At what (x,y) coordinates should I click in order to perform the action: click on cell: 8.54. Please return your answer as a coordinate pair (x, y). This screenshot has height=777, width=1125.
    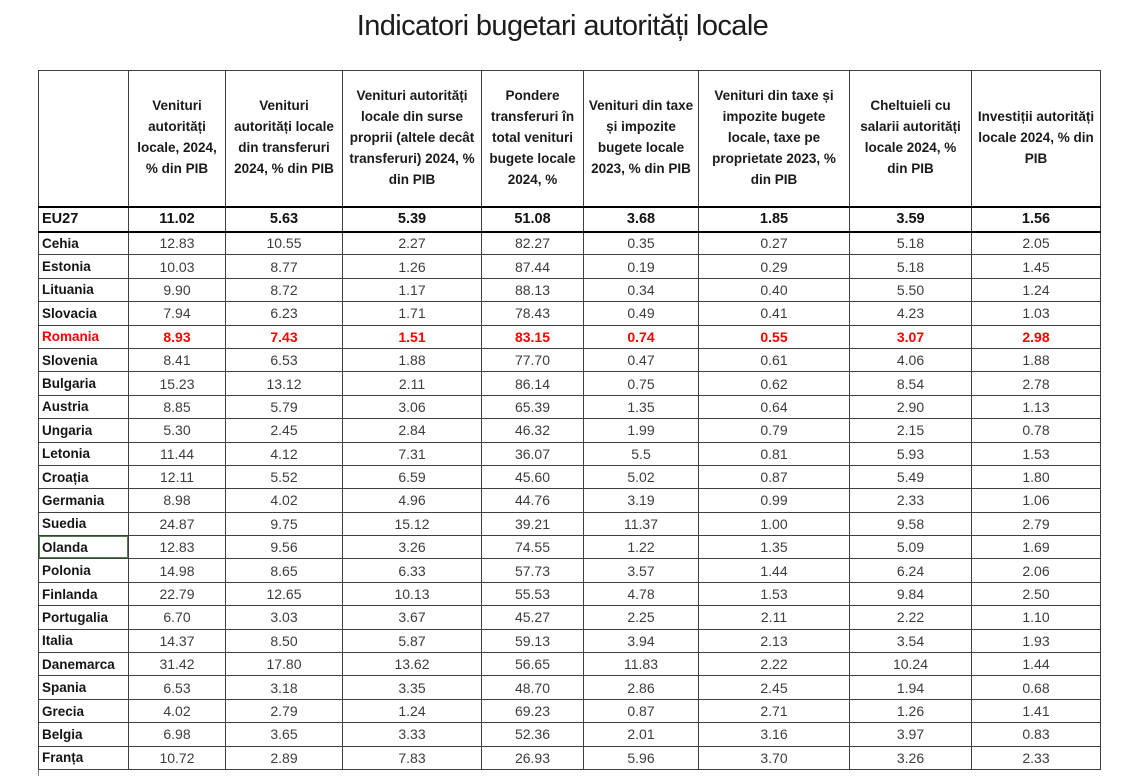
    Looking at the image, I should click on (910, 383).